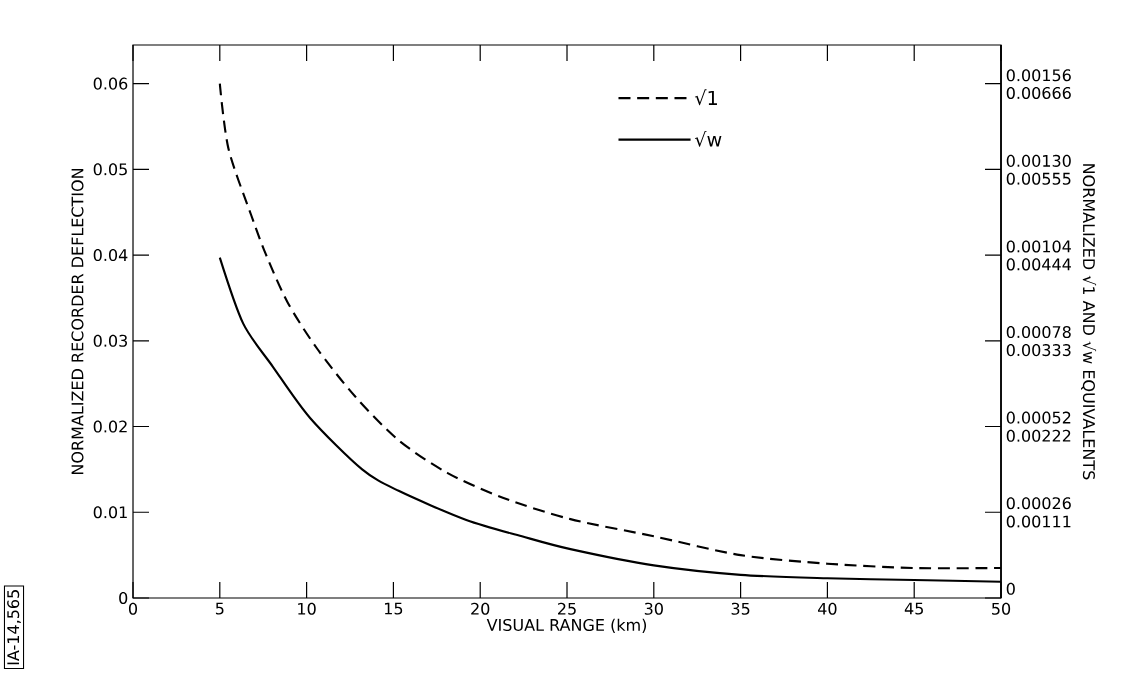 The width and height of the screenshot is (1144, 675). What do you see at coordinates (1038, 264) in the screenshot?
I see `y3-tick-label: 0.00444` at bounding box center [1038, 264].